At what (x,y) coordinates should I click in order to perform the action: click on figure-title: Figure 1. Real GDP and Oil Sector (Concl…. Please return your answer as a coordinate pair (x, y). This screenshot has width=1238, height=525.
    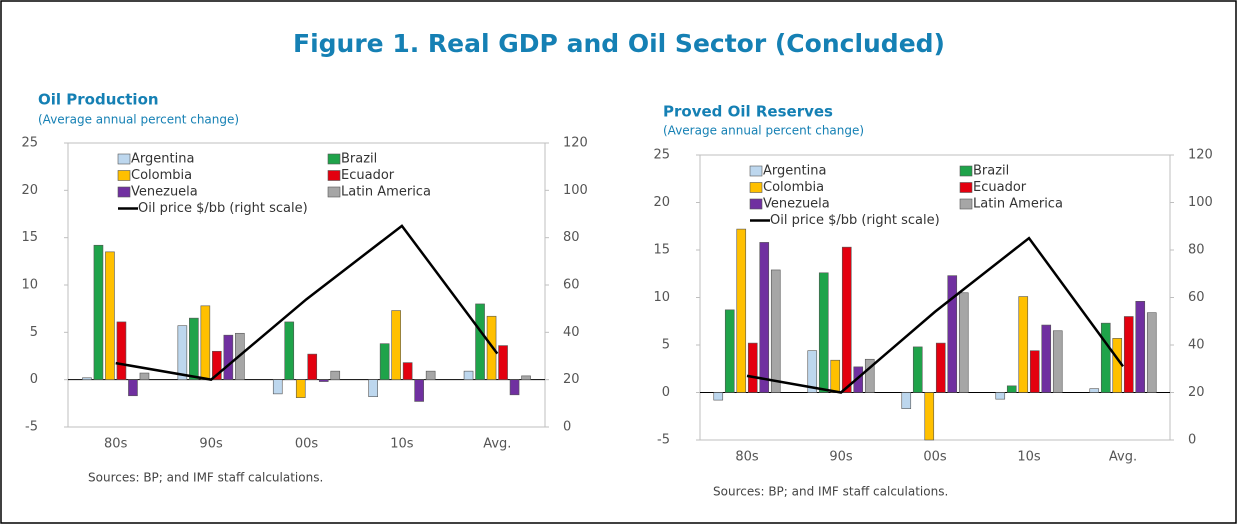
    Looking at the image, I should click on (619, 43).